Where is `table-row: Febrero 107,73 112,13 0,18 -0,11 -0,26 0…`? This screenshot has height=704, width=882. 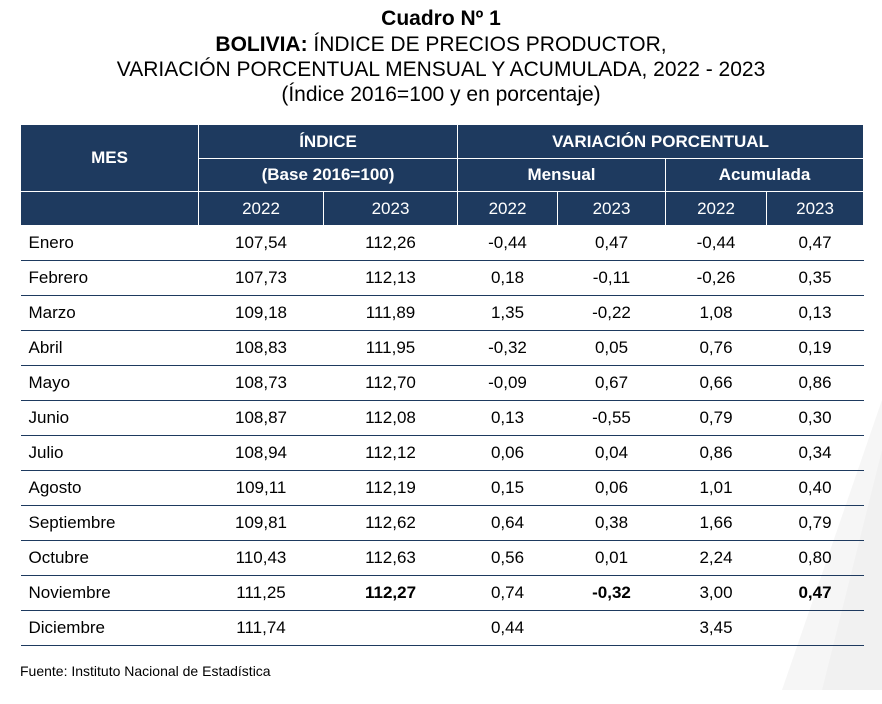 table-row: Febrero 107,73 112,13 0,18 -0,11 -0,26 0… is located at coordinates (442, 278).